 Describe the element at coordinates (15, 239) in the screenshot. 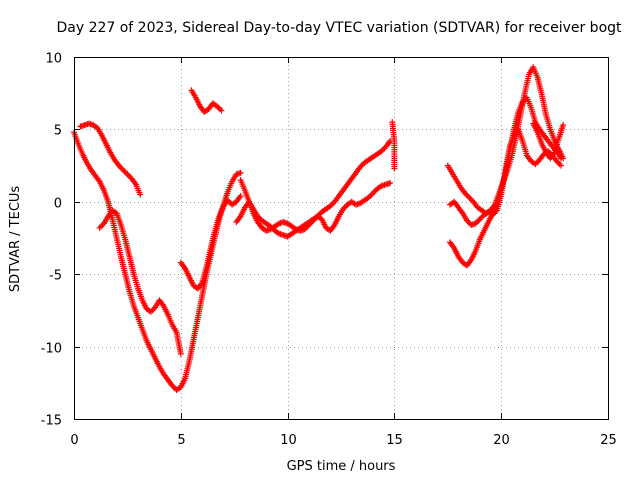

I see `y-axis-title: SDTVAR / TECUs` at that location.